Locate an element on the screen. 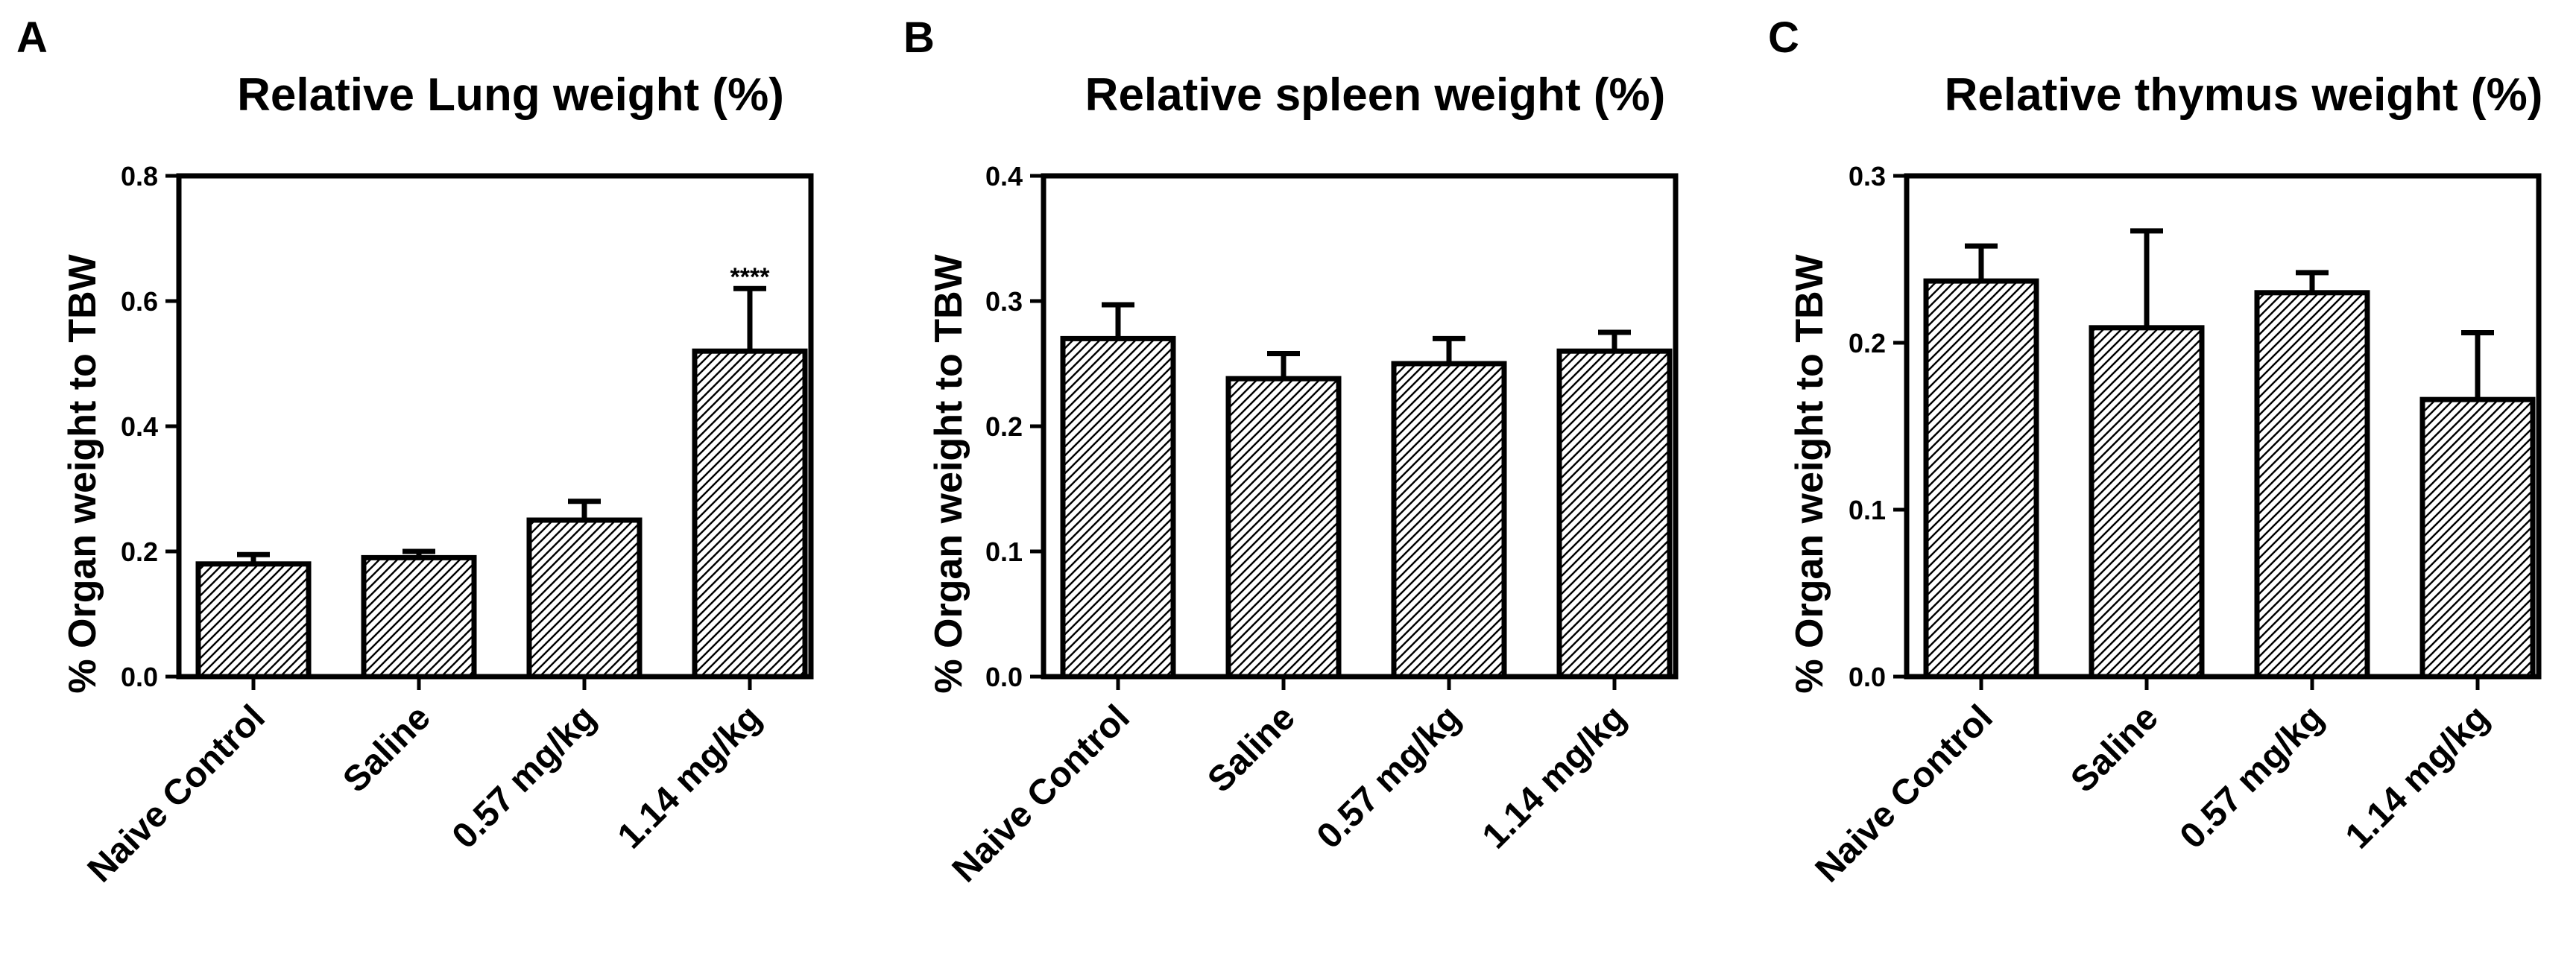 Image resolution: width=2576 pixels, height=965 pixels. panel-c-letter: C is located at coordinates (1784, 37).